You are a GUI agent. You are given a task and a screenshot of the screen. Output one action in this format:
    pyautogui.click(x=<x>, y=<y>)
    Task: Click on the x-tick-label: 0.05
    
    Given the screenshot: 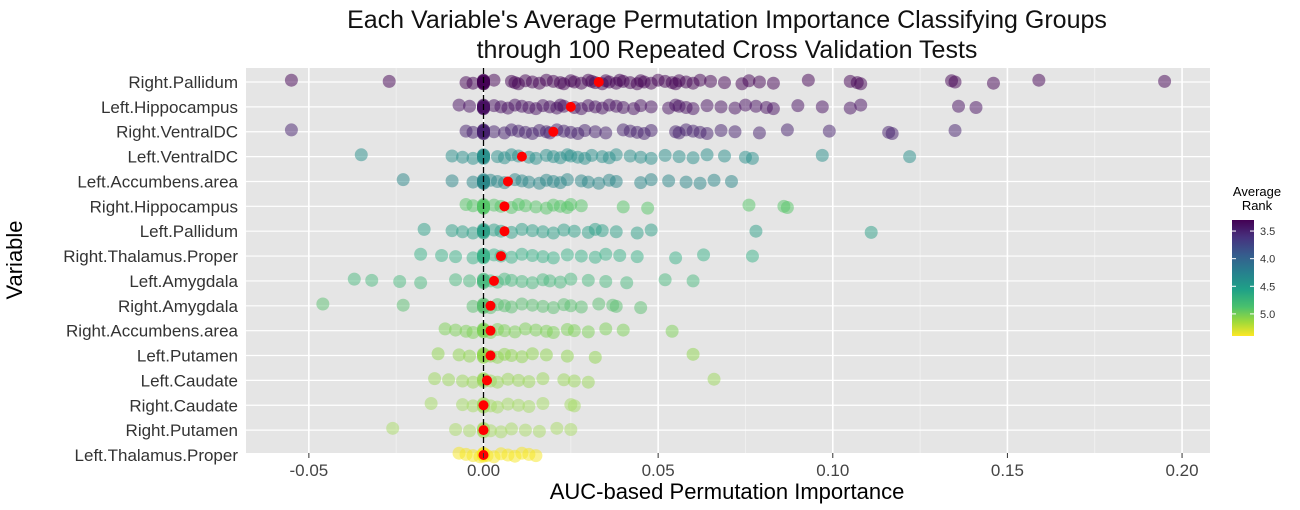 What is the action you would take?
    pyautogui.click(x=658, y=470)
    